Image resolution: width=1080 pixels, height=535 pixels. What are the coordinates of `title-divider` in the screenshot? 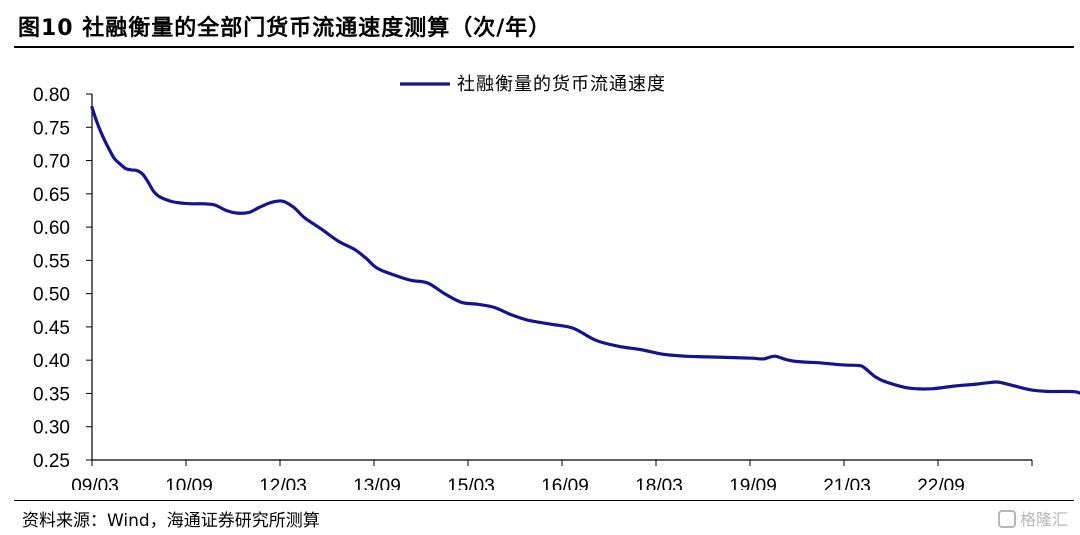 It's located at (544, 47).